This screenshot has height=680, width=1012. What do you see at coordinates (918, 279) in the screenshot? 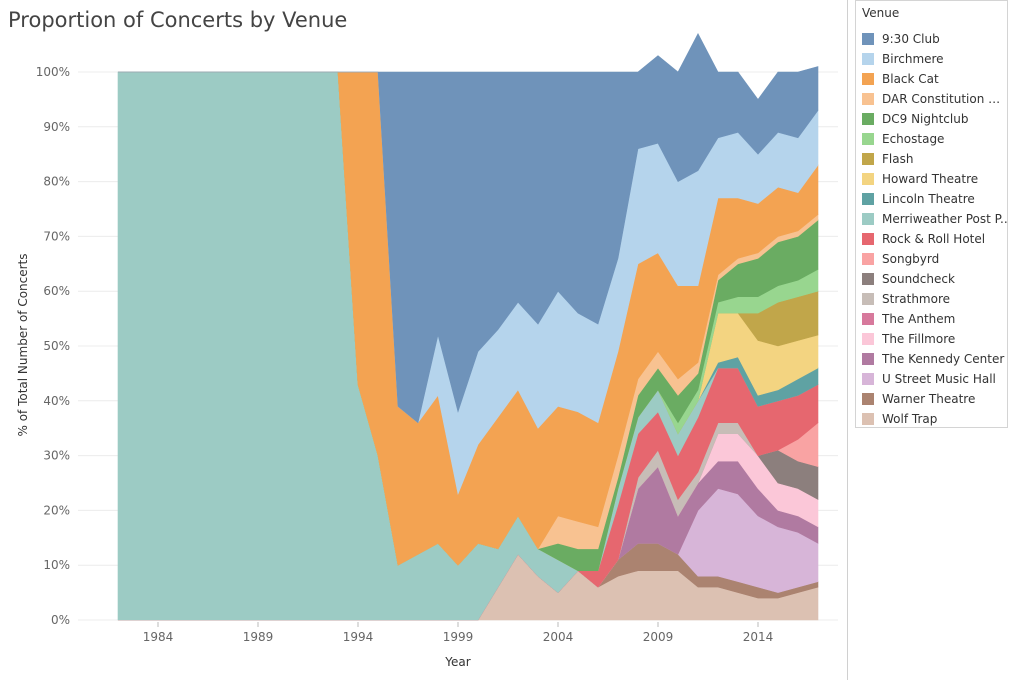
I see `legend-label: Soundcheck` at bounding box center [918, 279].